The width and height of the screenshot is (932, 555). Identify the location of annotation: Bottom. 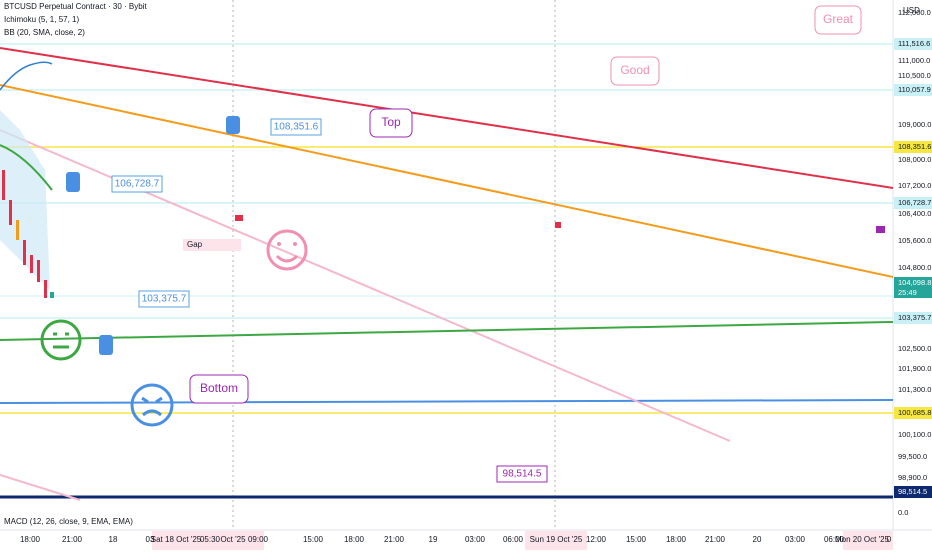
(219, 388).